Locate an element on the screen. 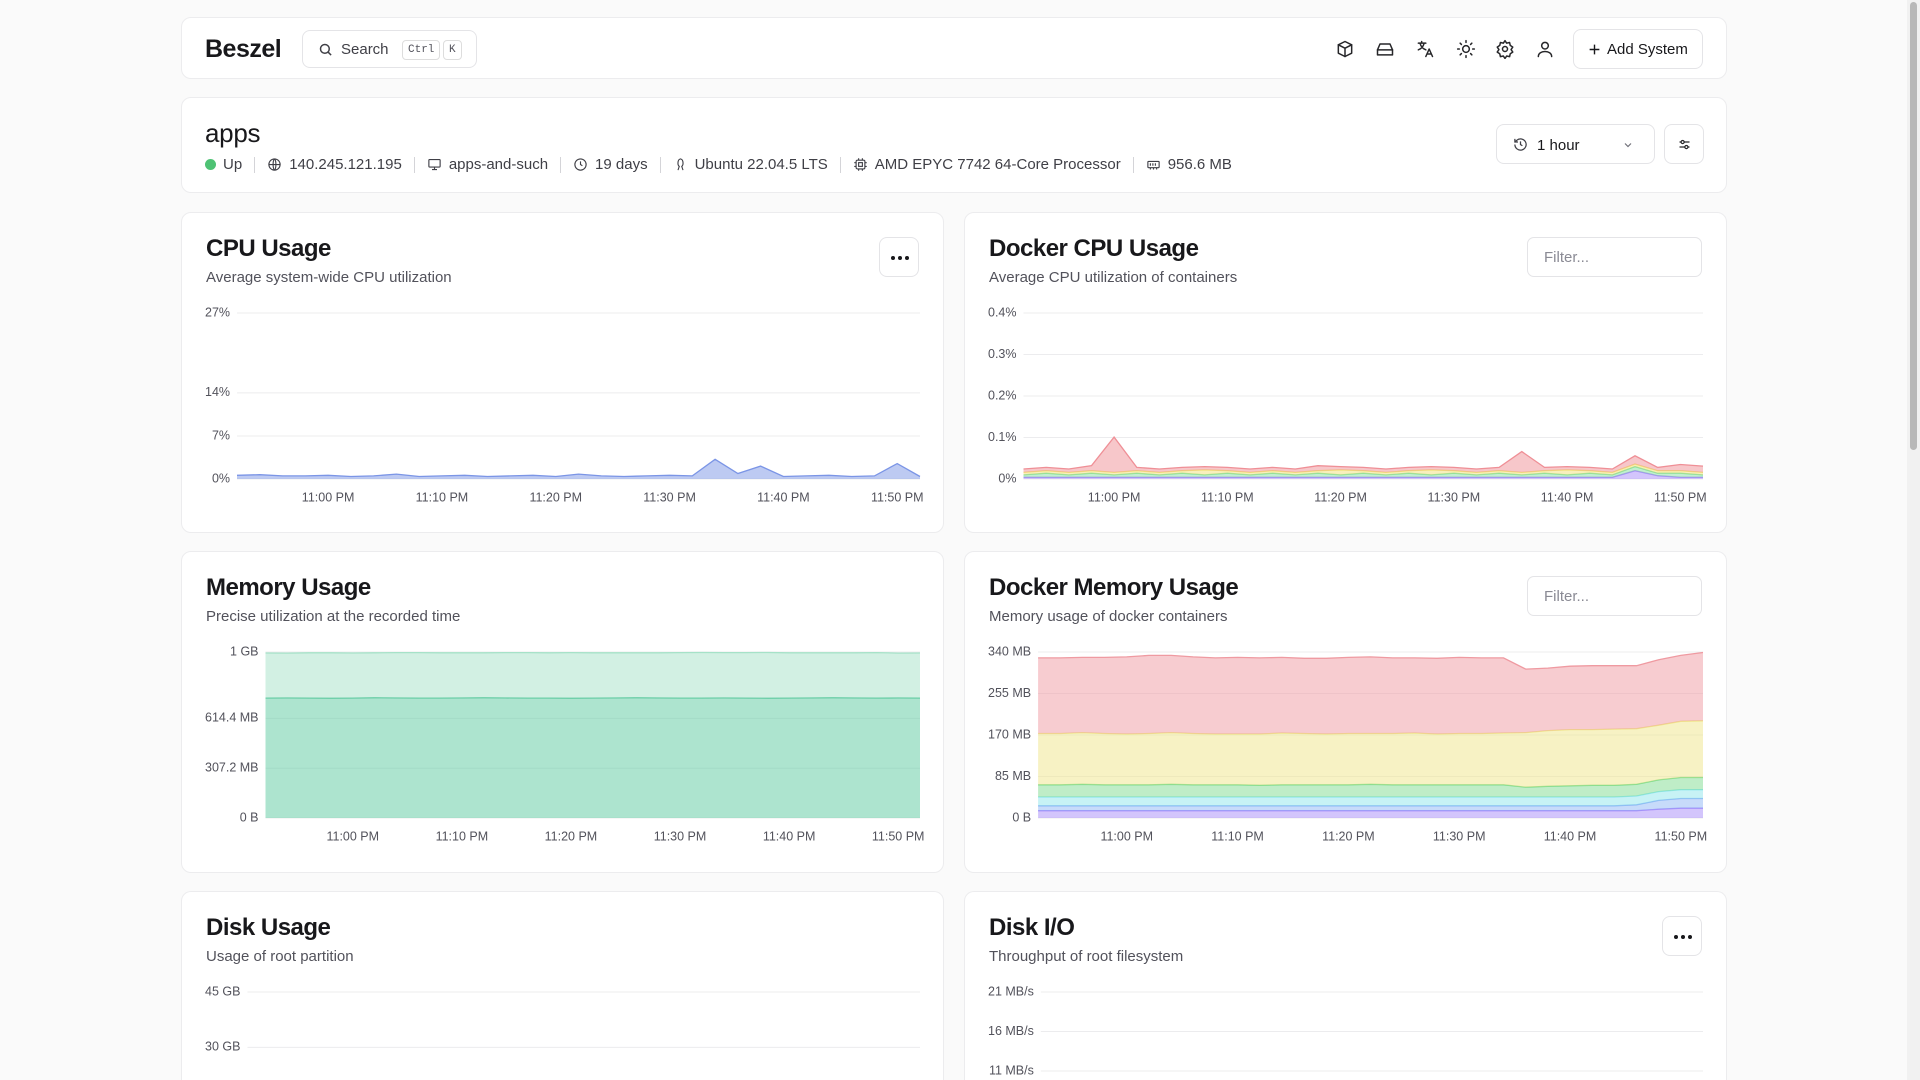 The image size is (1920, 1080). time-range-label: 1 hour is located at coordinates (1558, 145).